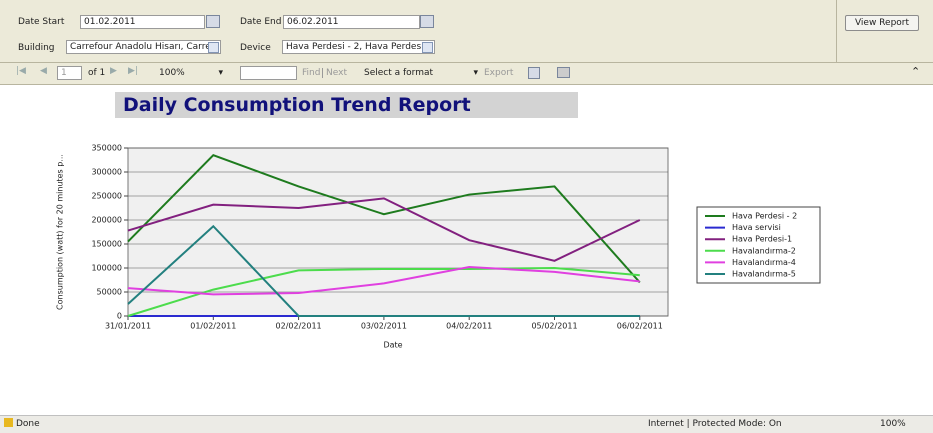 Image resolution: width=933 pixels, height=433 pixels. I want to click on legend-box, so click(758, 245).